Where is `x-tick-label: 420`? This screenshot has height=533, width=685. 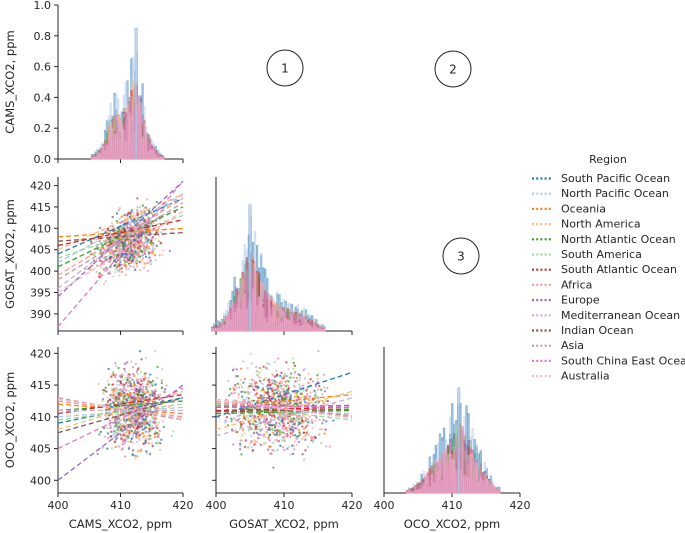
x-tick-label: 420 is located at coordinates (183, 505).